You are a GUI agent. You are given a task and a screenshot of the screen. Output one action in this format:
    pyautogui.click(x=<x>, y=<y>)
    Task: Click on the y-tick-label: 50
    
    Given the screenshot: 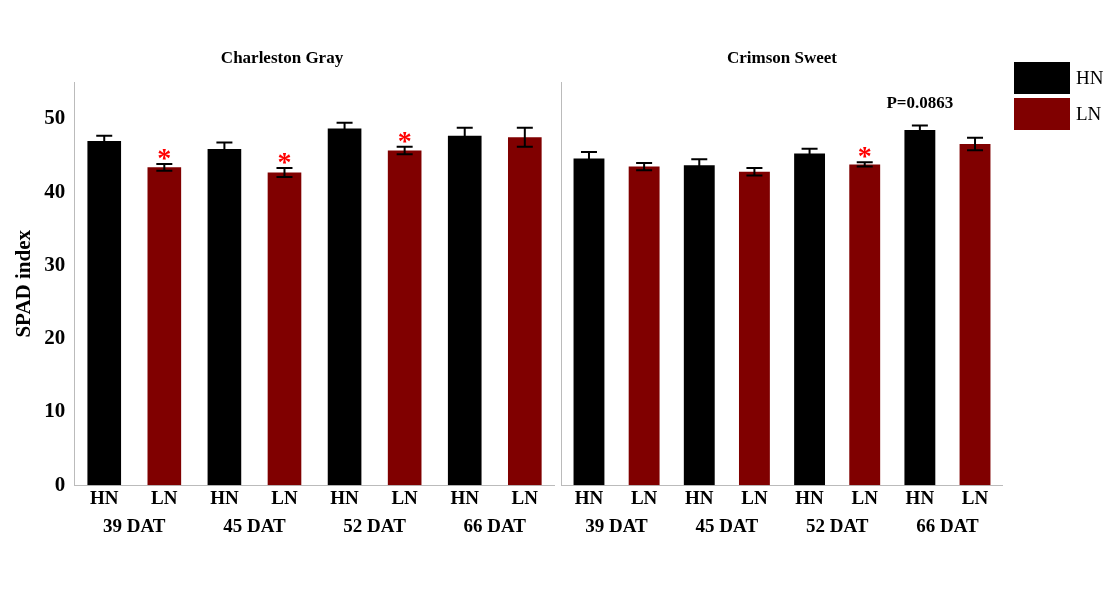 What is the action you would take?
    pyautogui.click(x=55, y=117)
    